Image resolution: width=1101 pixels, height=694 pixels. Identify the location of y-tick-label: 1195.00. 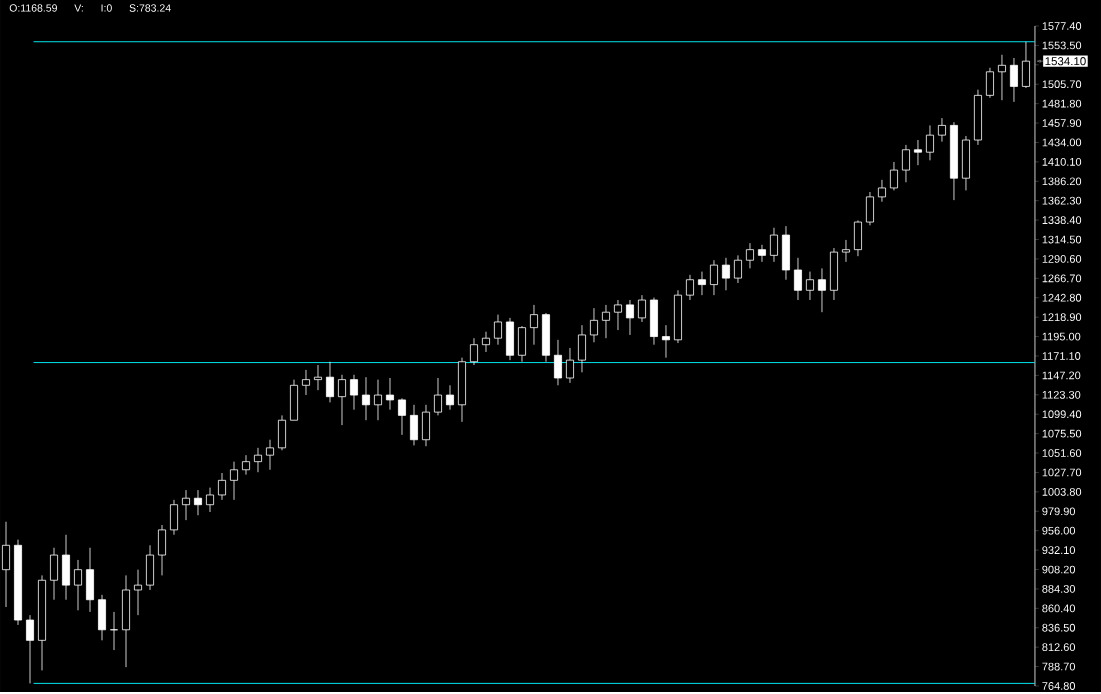
(1061, 336).